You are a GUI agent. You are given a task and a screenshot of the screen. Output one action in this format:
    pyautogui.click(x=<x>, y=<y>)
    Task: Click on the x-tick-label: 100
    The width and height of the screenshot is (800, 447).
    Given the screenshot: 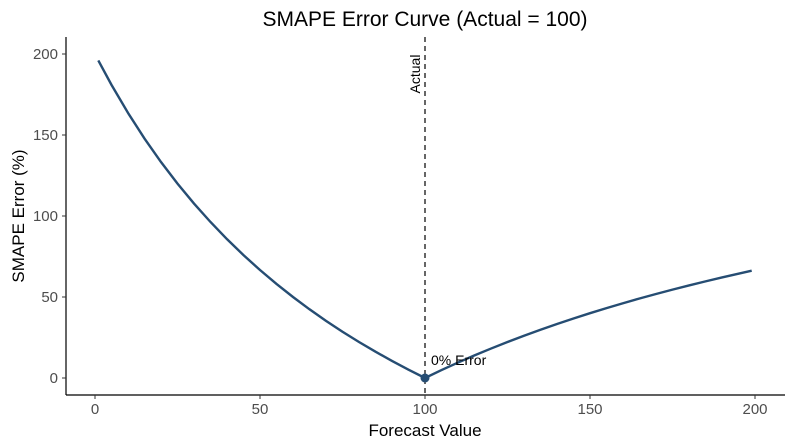 What is the action you would take?
    pyautogui.click(x=424, y=409)
    